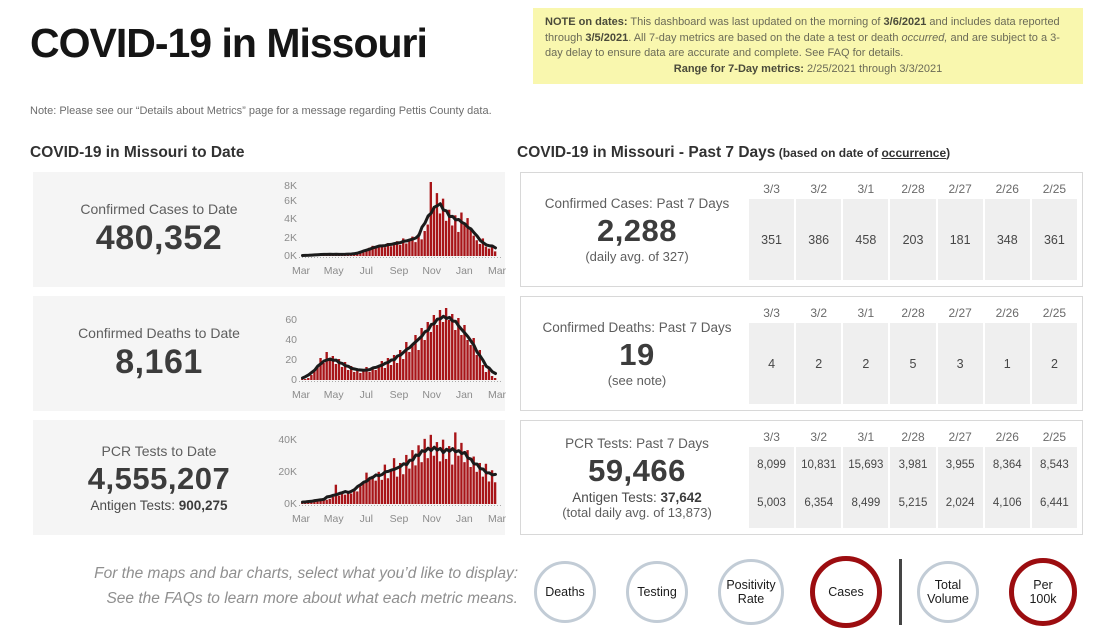 The image size is (1100, 629). What do you see at coordinates (1054, 503) in the screenshot?
I see `day-value: 6,441` at bounding box center [1054, 503].